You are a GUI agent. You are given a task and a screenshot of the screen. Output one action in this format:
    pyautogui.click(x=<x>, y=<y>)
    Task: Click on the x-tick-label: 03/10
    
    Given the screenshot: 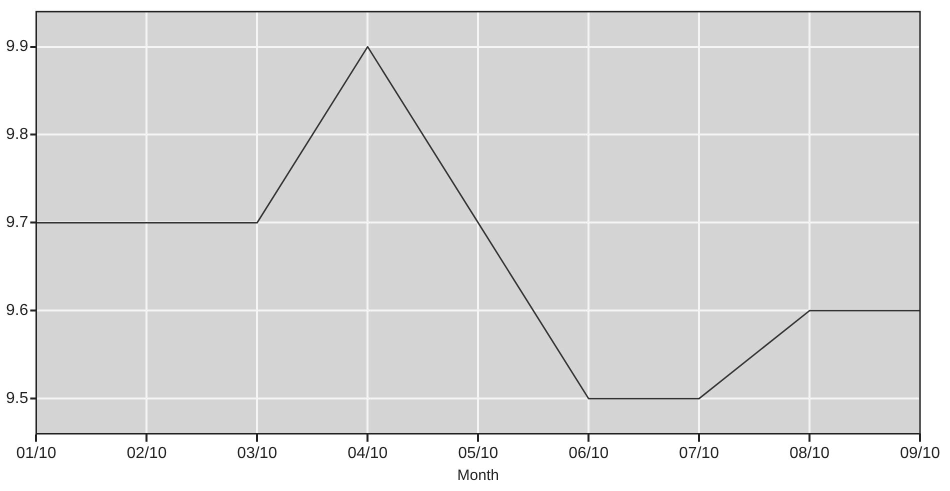 What is the action you would take?
    pyautogui.click(x=257, y=453)
    